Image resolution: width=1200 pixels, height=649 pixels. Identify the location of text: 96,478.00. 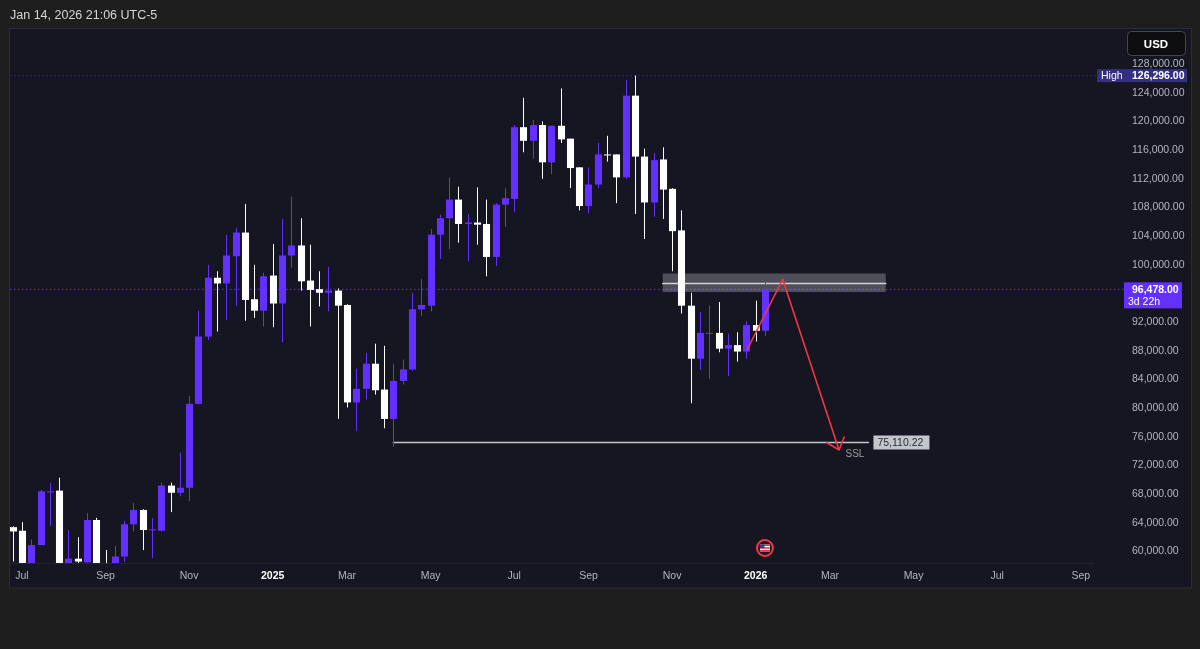
(1155, 289).